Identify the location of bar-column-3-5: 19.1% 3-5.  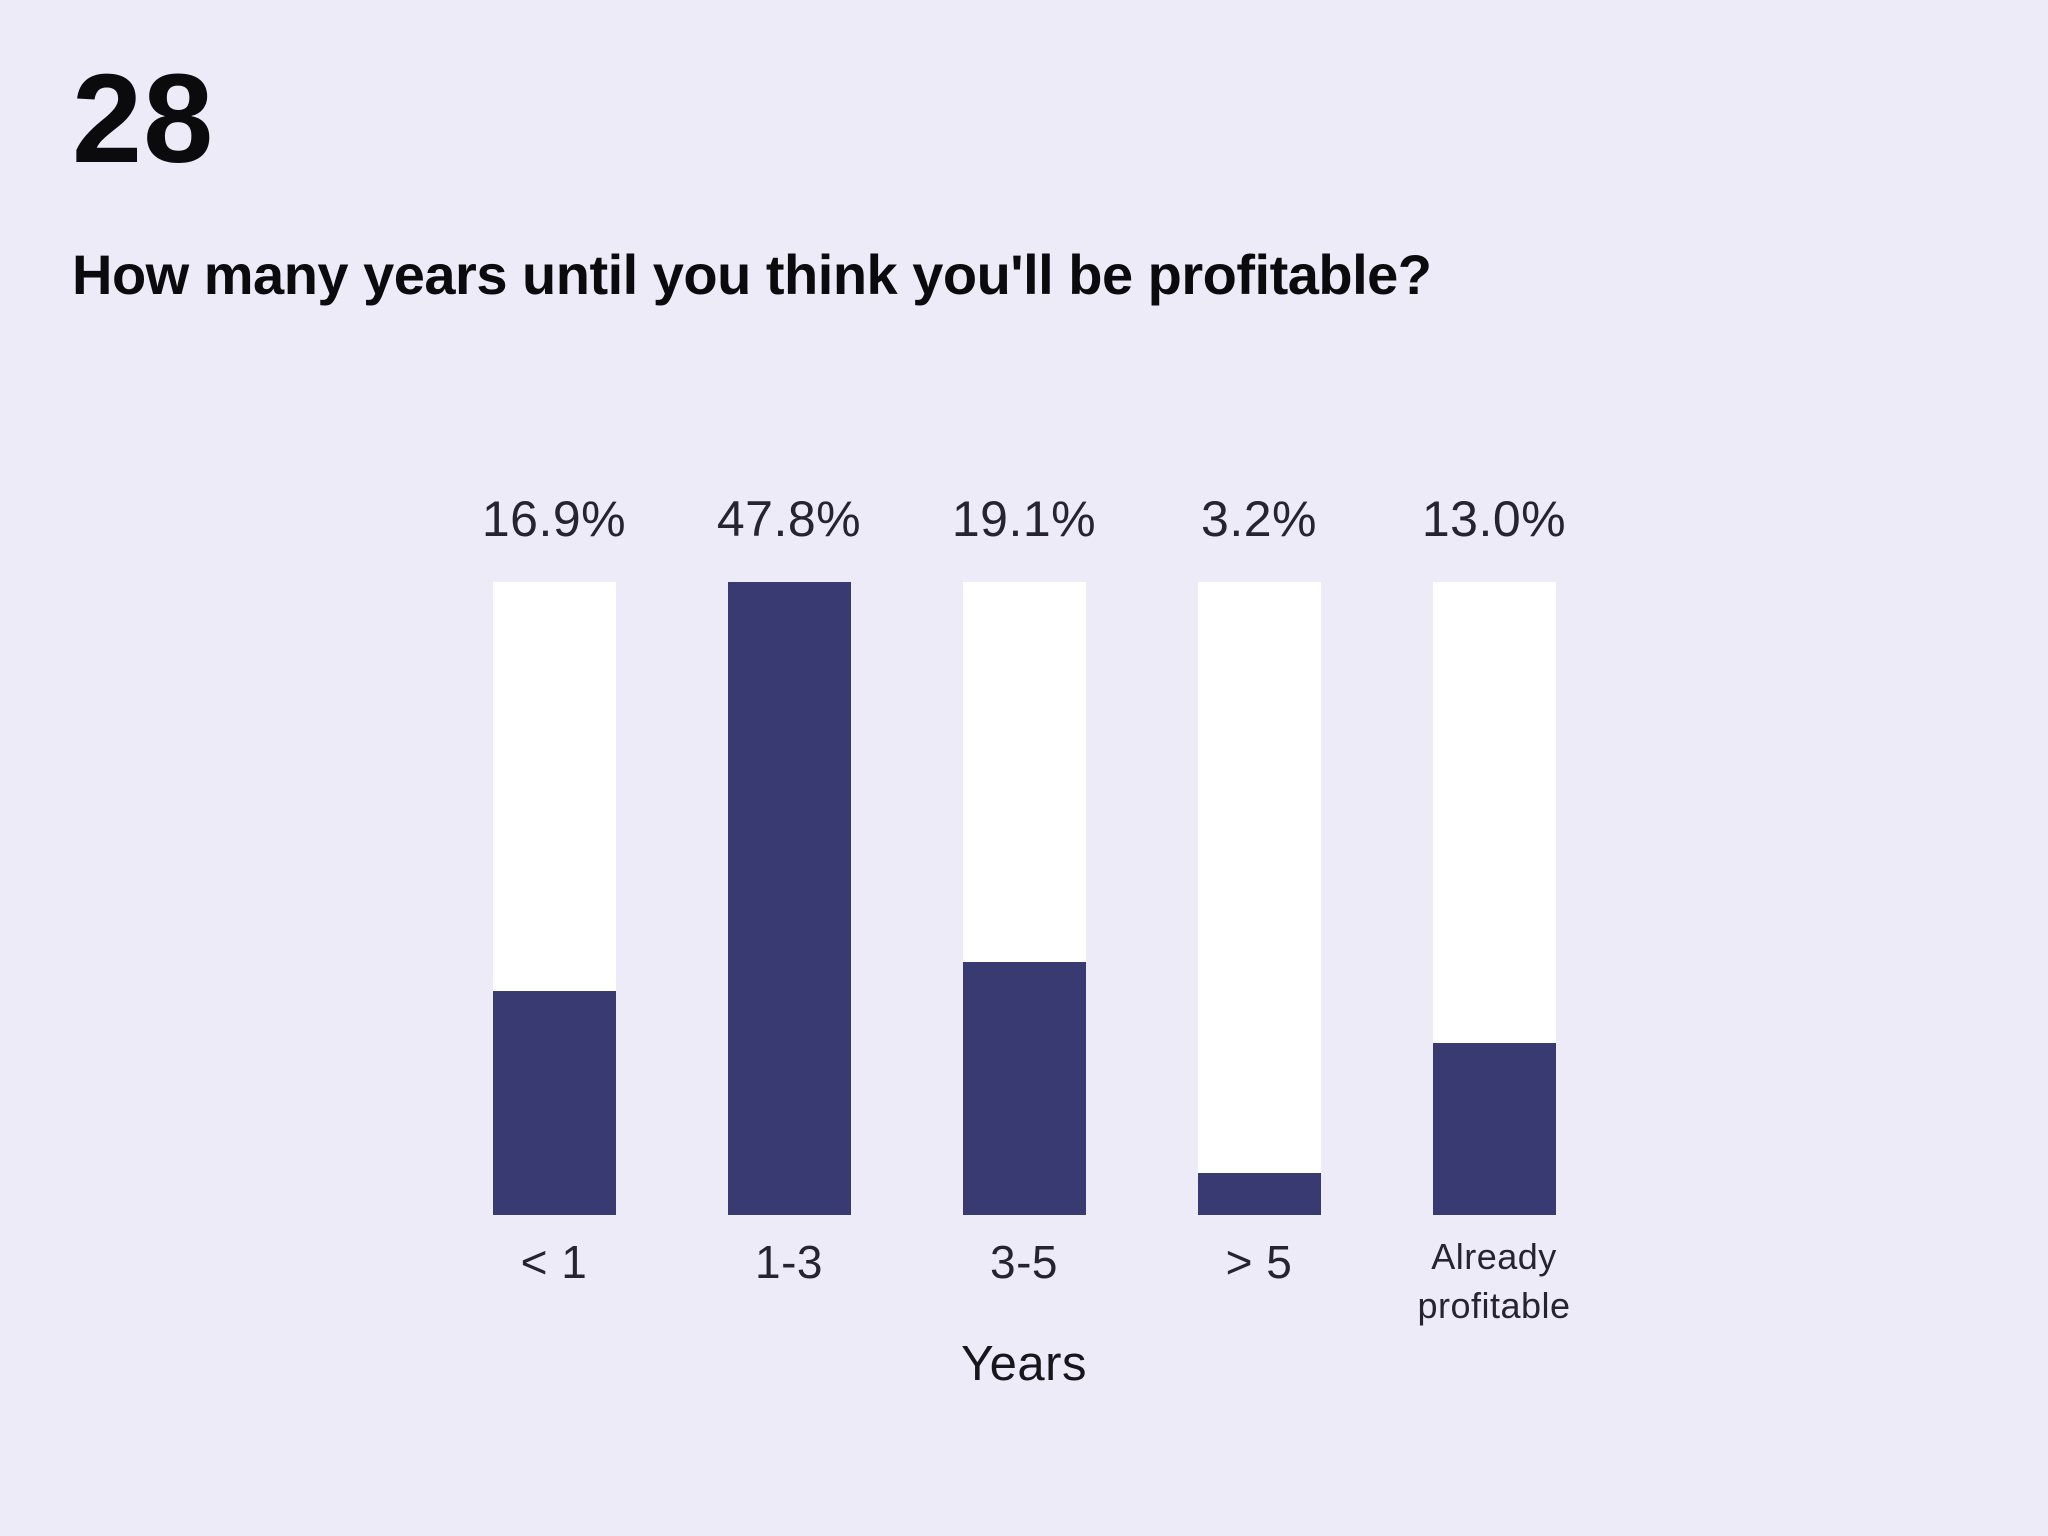
(1024, 893).